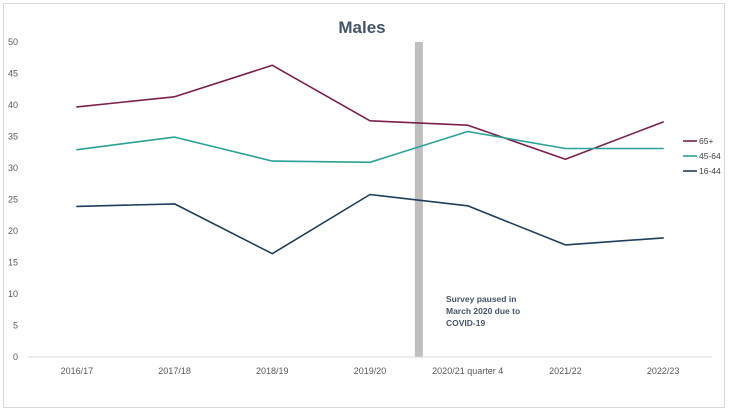 This screenshot has height=413, width=730. I want to click on annotation-line-3: COVID-19, so click(465, 323).